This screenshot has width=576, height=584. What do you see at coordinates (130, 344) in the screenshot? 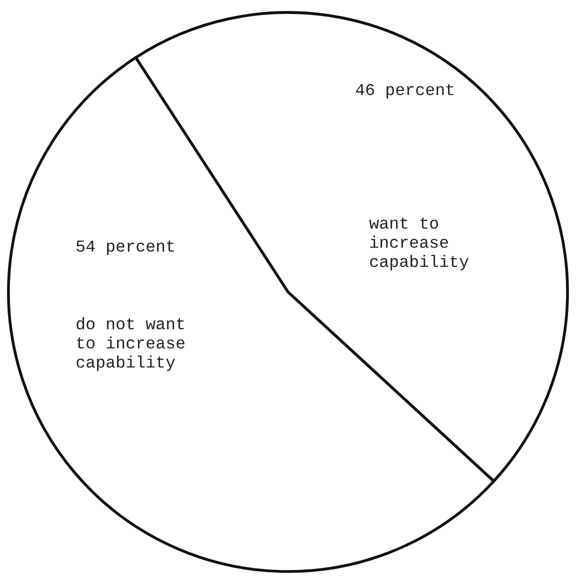
I see `slice-label: do not want to increase capability` at bounding box center [130, 344].